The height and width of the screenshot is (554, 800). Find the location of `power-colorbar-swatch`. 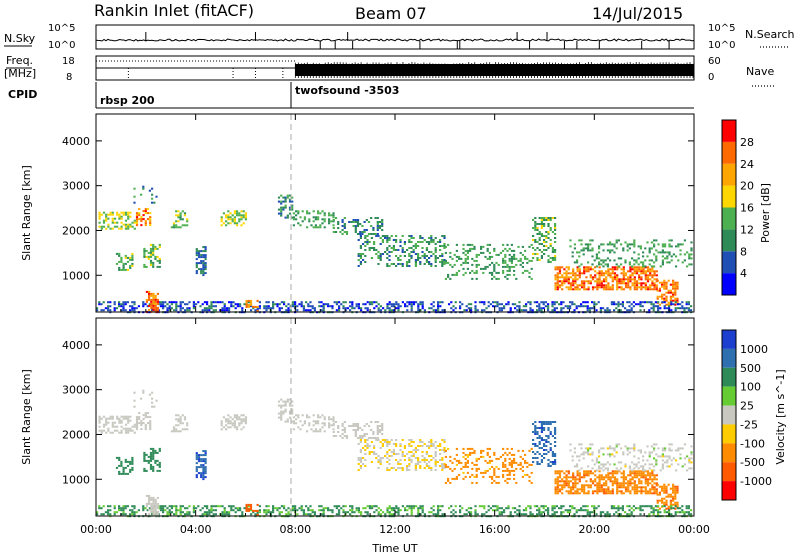

power-colorbar-swatch is located at coordinates (729, 152).